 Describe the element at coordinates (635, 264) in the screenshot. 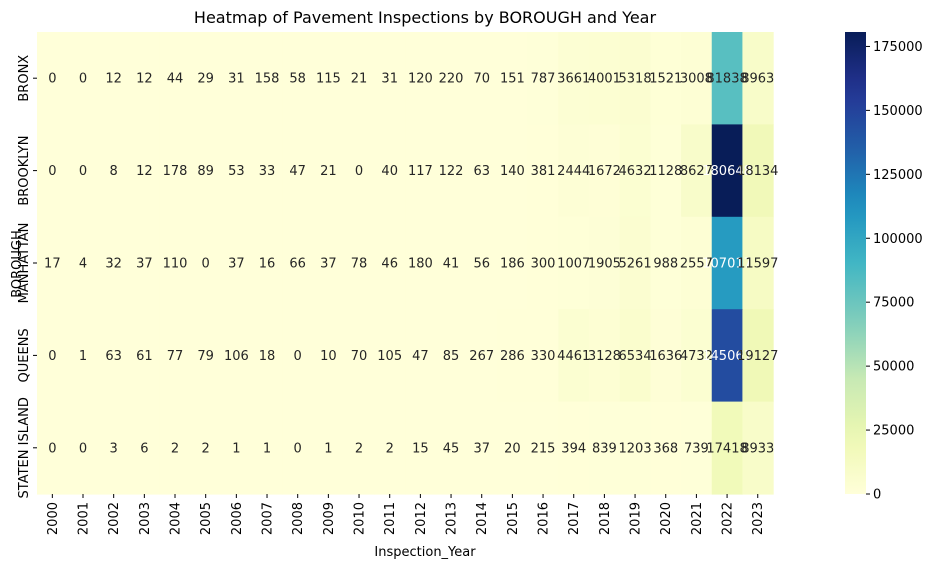

I see `cell-value-label: 5261` at that location.